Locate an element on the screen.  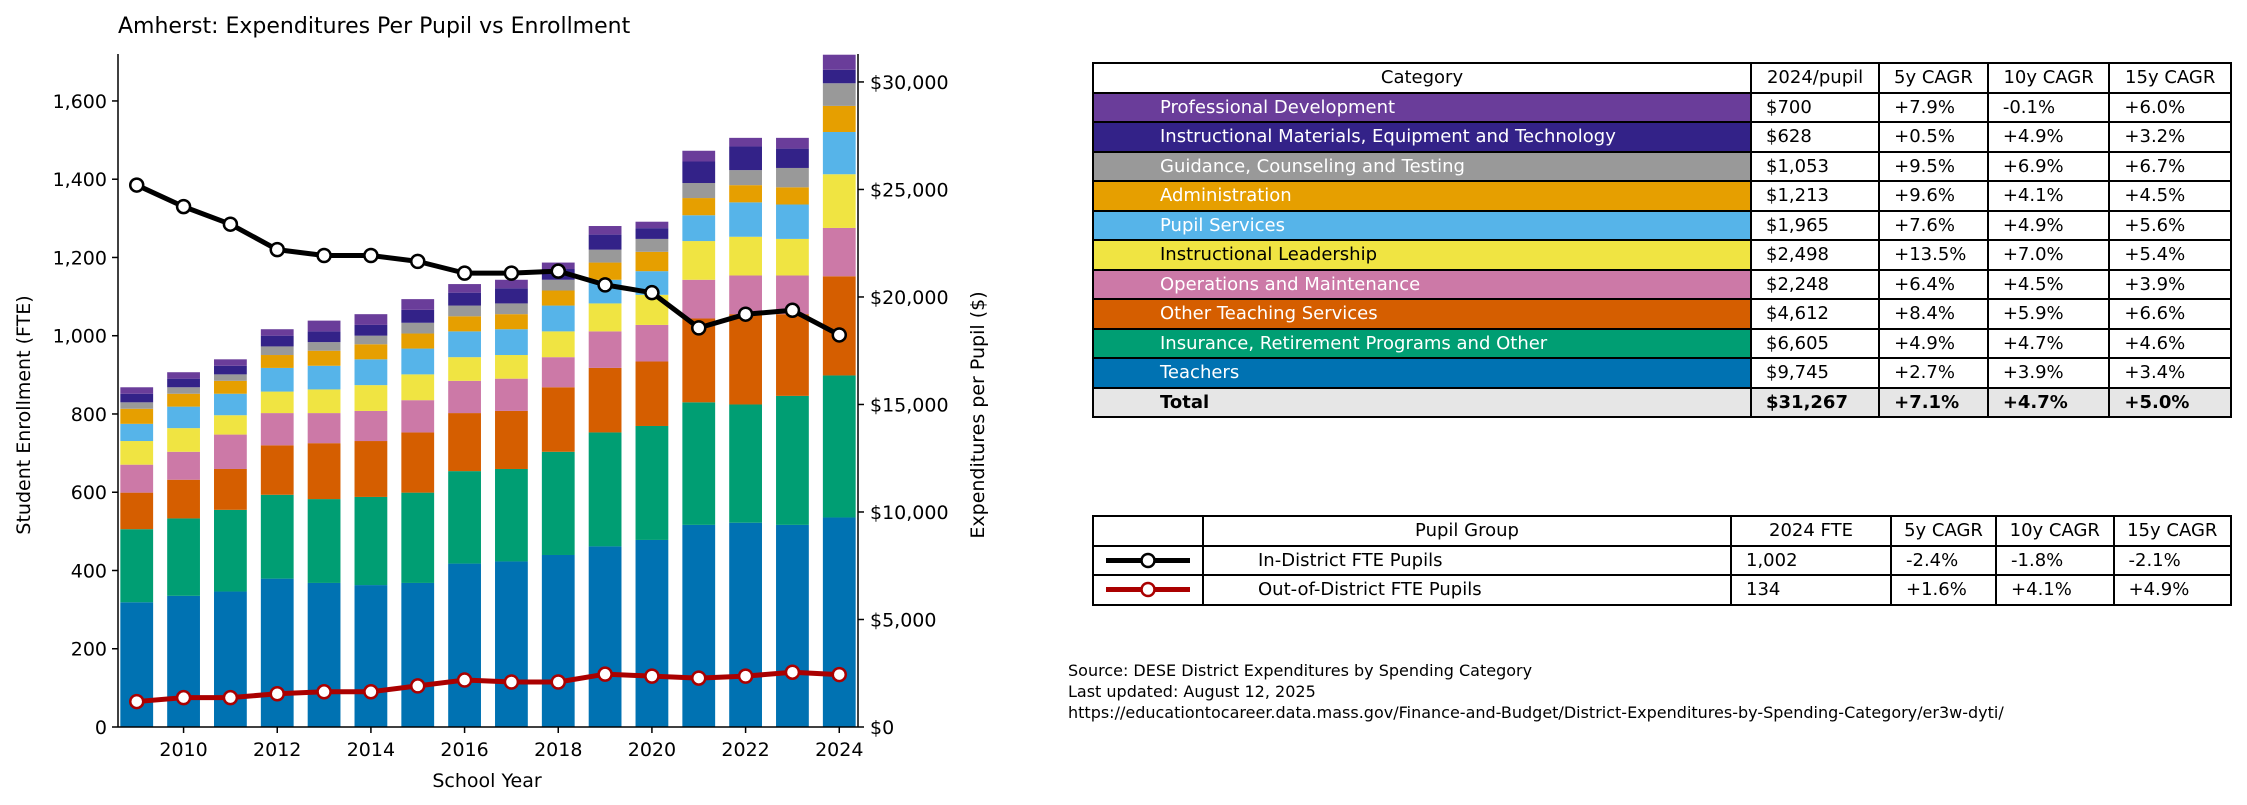
cagr-5y-cell: +4.9% is located at coordinates (1933, 343).